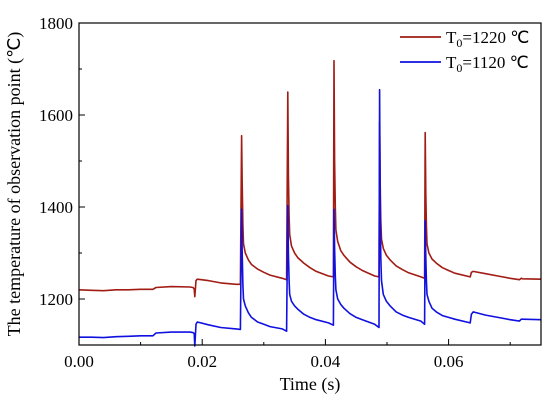  I want to click on y-tick-label: 1600, so click(56, 115).